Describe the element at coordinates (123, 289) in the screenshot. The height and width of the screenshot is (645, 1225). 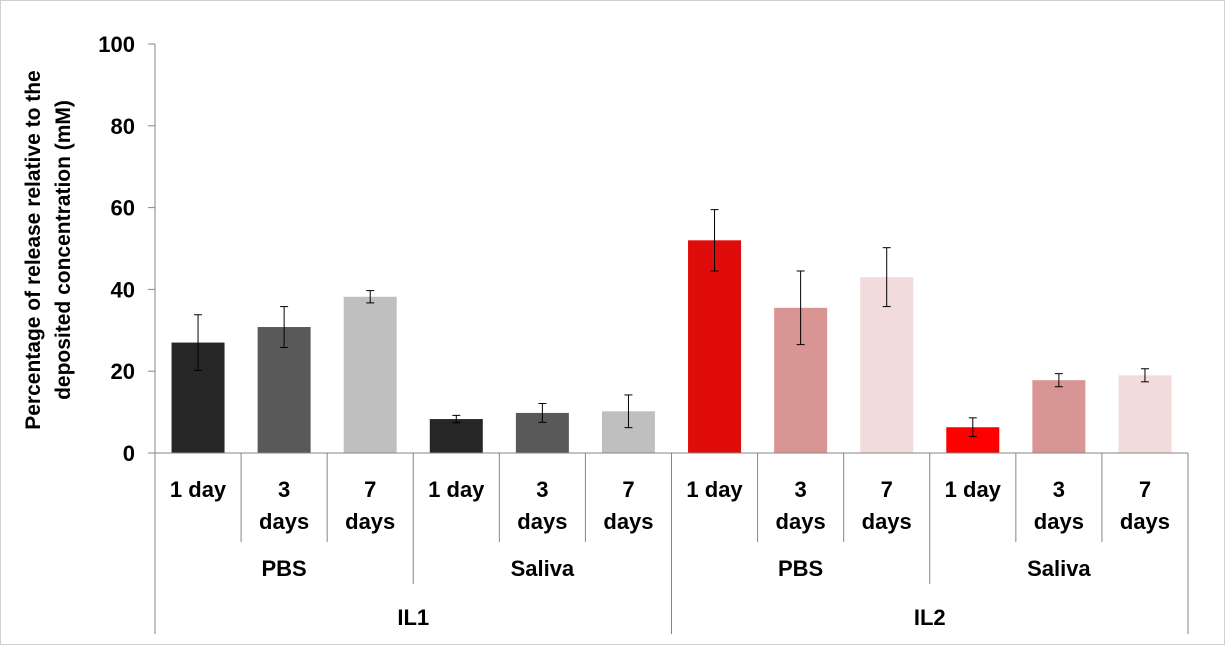
I see `y-tick-label: 40` at that location.